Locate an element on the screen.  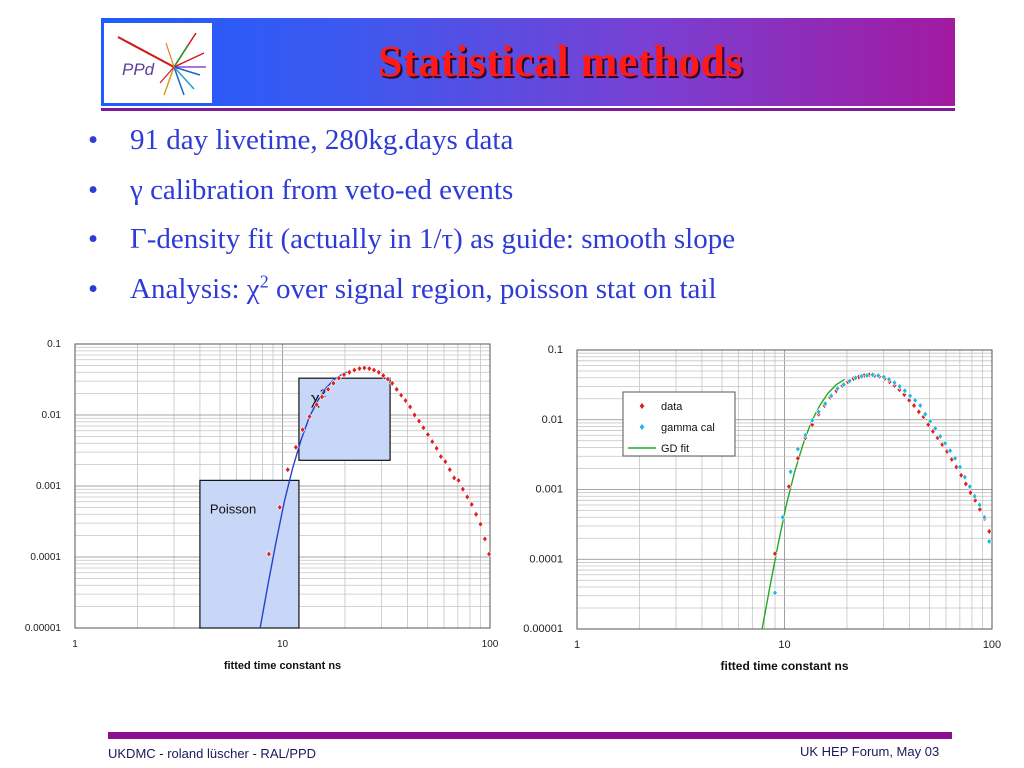
bullet-text-post: over signal region, poisson stat on tail is located at coordinates (492, 288).